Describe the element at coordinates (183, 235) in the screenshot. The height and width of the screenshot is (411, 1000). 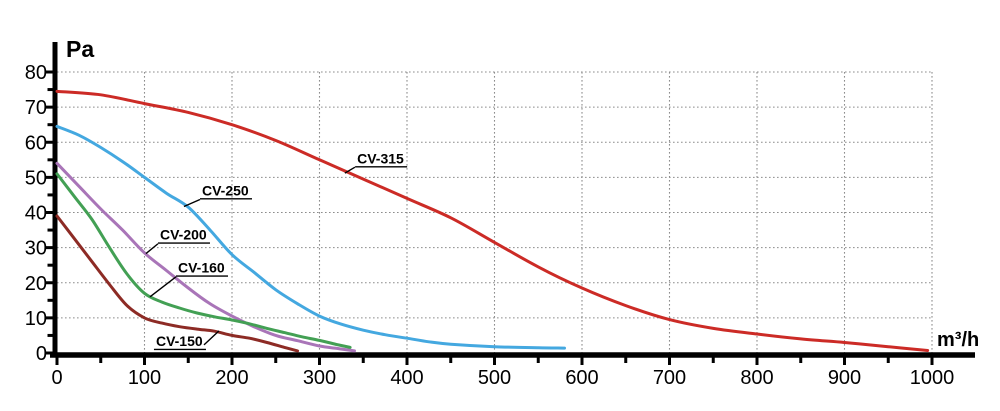
I see `curve-label-CV-200: CV-200` at that location.